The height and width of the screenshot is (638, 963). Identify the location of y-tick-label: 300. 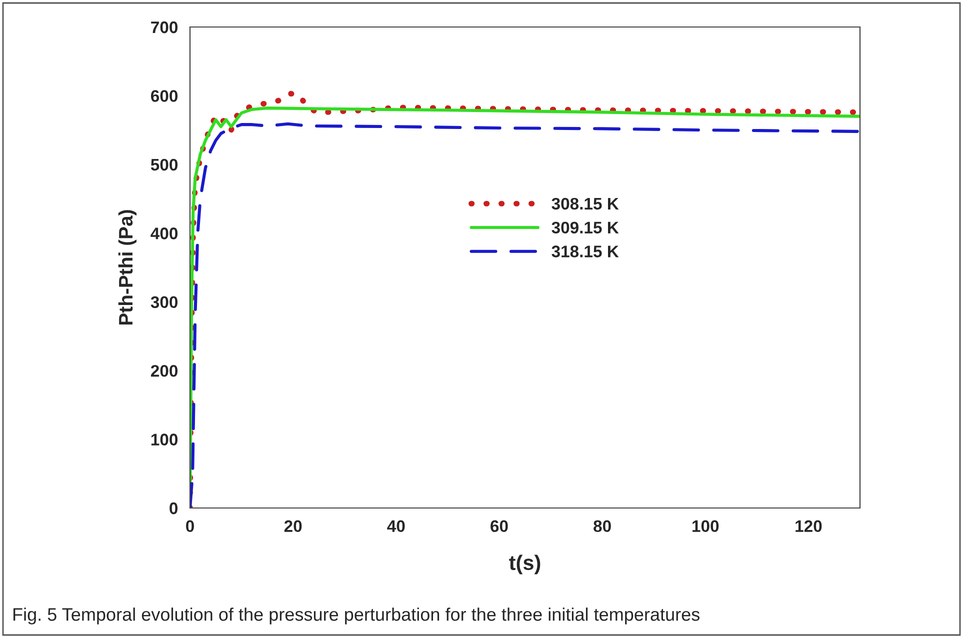
(164, 302).